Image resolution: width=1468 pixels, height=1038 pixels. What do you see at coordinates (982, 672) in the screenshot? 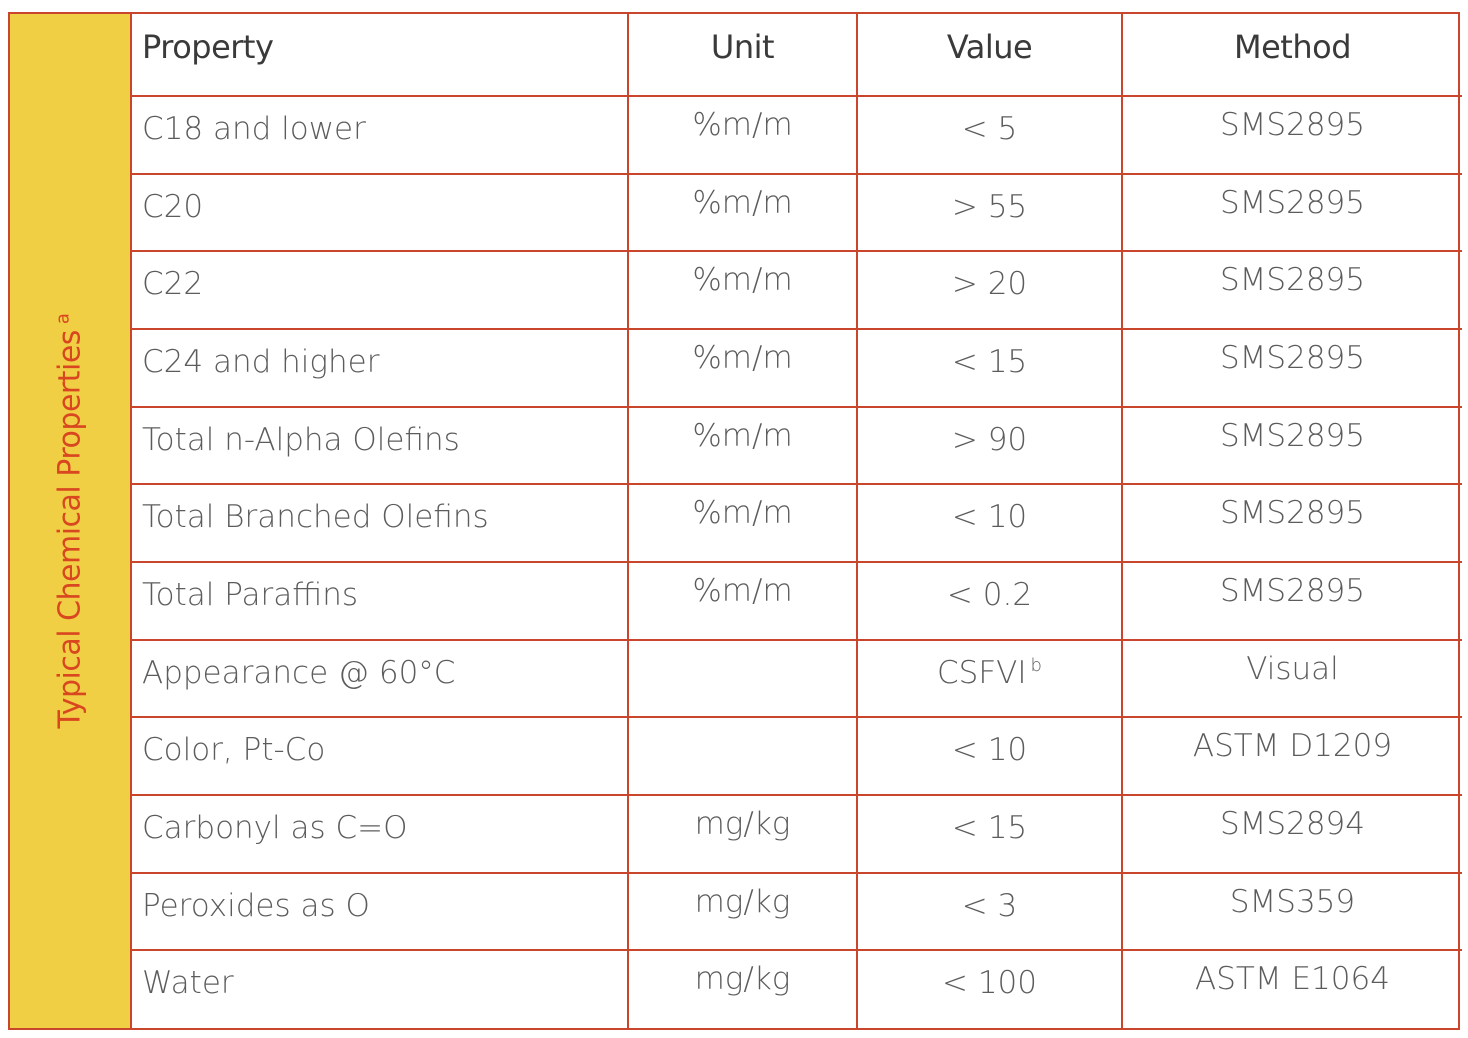
I see `cell-value-text: CSFVI` at bounding box center [982, 672].